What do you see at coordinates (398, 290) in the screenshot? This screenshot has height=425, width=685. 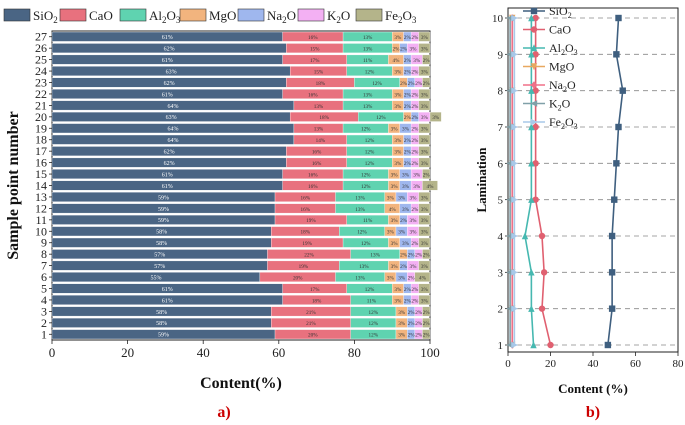 I see `data-label-mgo-sample-5: 3%` at bounding box center [398, 290].